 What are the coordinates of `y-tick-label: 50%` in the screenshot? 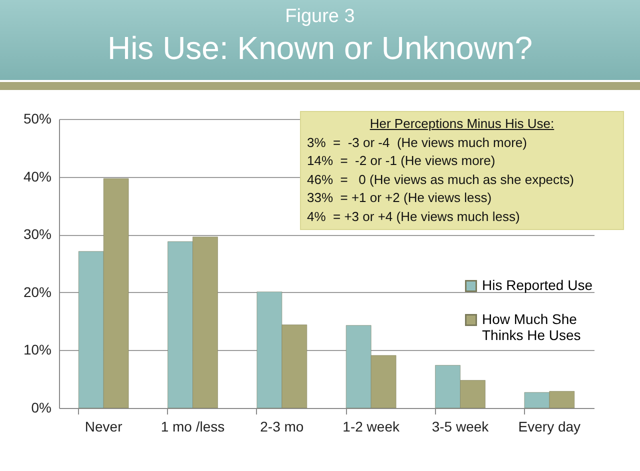 It's located at (37, 118).